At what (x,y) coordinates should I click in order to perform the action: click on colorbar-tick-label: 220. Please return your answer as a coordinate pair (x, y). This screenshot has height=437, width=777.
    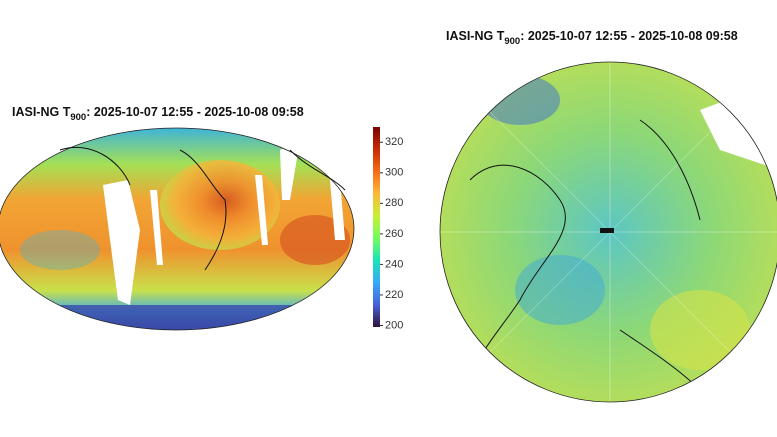
    Looking at the image, I should click on (394, 295).